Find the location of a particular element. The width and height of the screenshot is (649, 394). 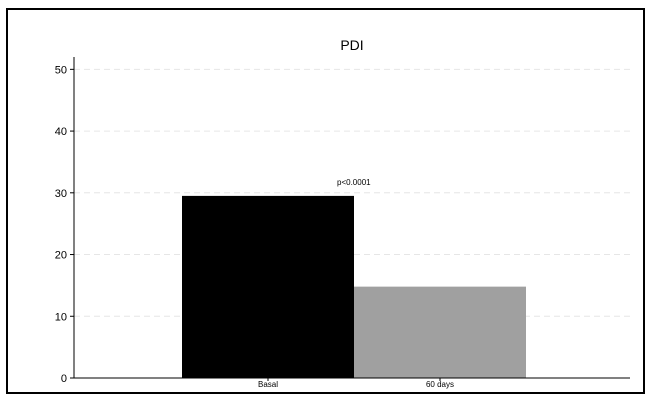

x-tick-label: Basal is located at coordinates (268, 384).